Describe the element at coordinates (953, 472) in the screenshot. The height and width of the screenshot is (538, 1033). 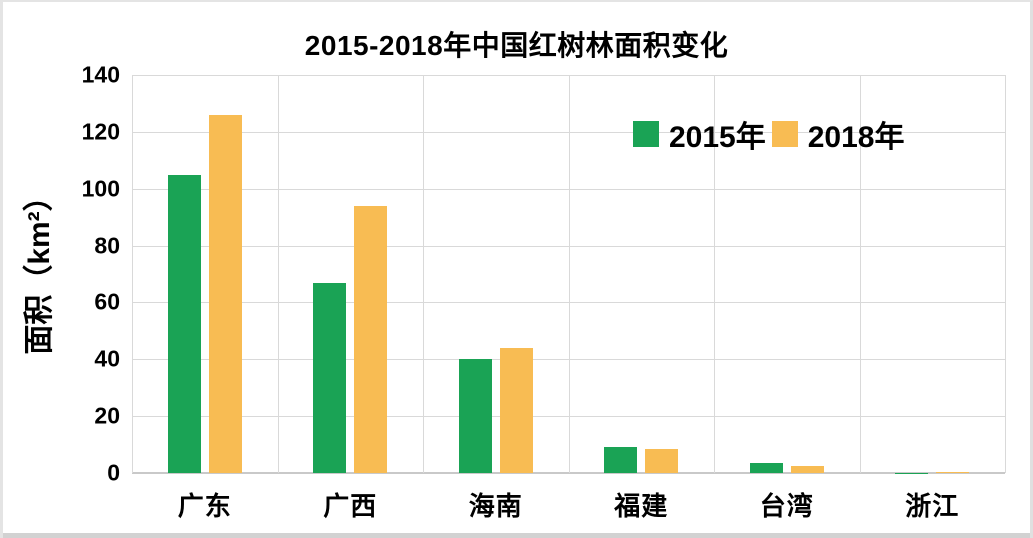
I see `bar-2018年-浙江` at that location.